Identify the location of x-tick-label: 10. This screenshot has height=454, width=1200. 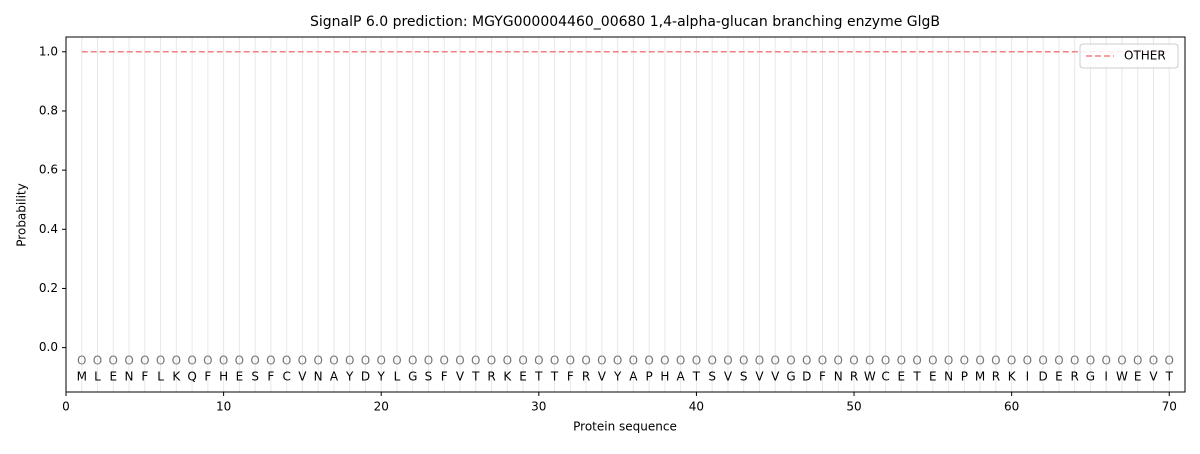
(223, 407).